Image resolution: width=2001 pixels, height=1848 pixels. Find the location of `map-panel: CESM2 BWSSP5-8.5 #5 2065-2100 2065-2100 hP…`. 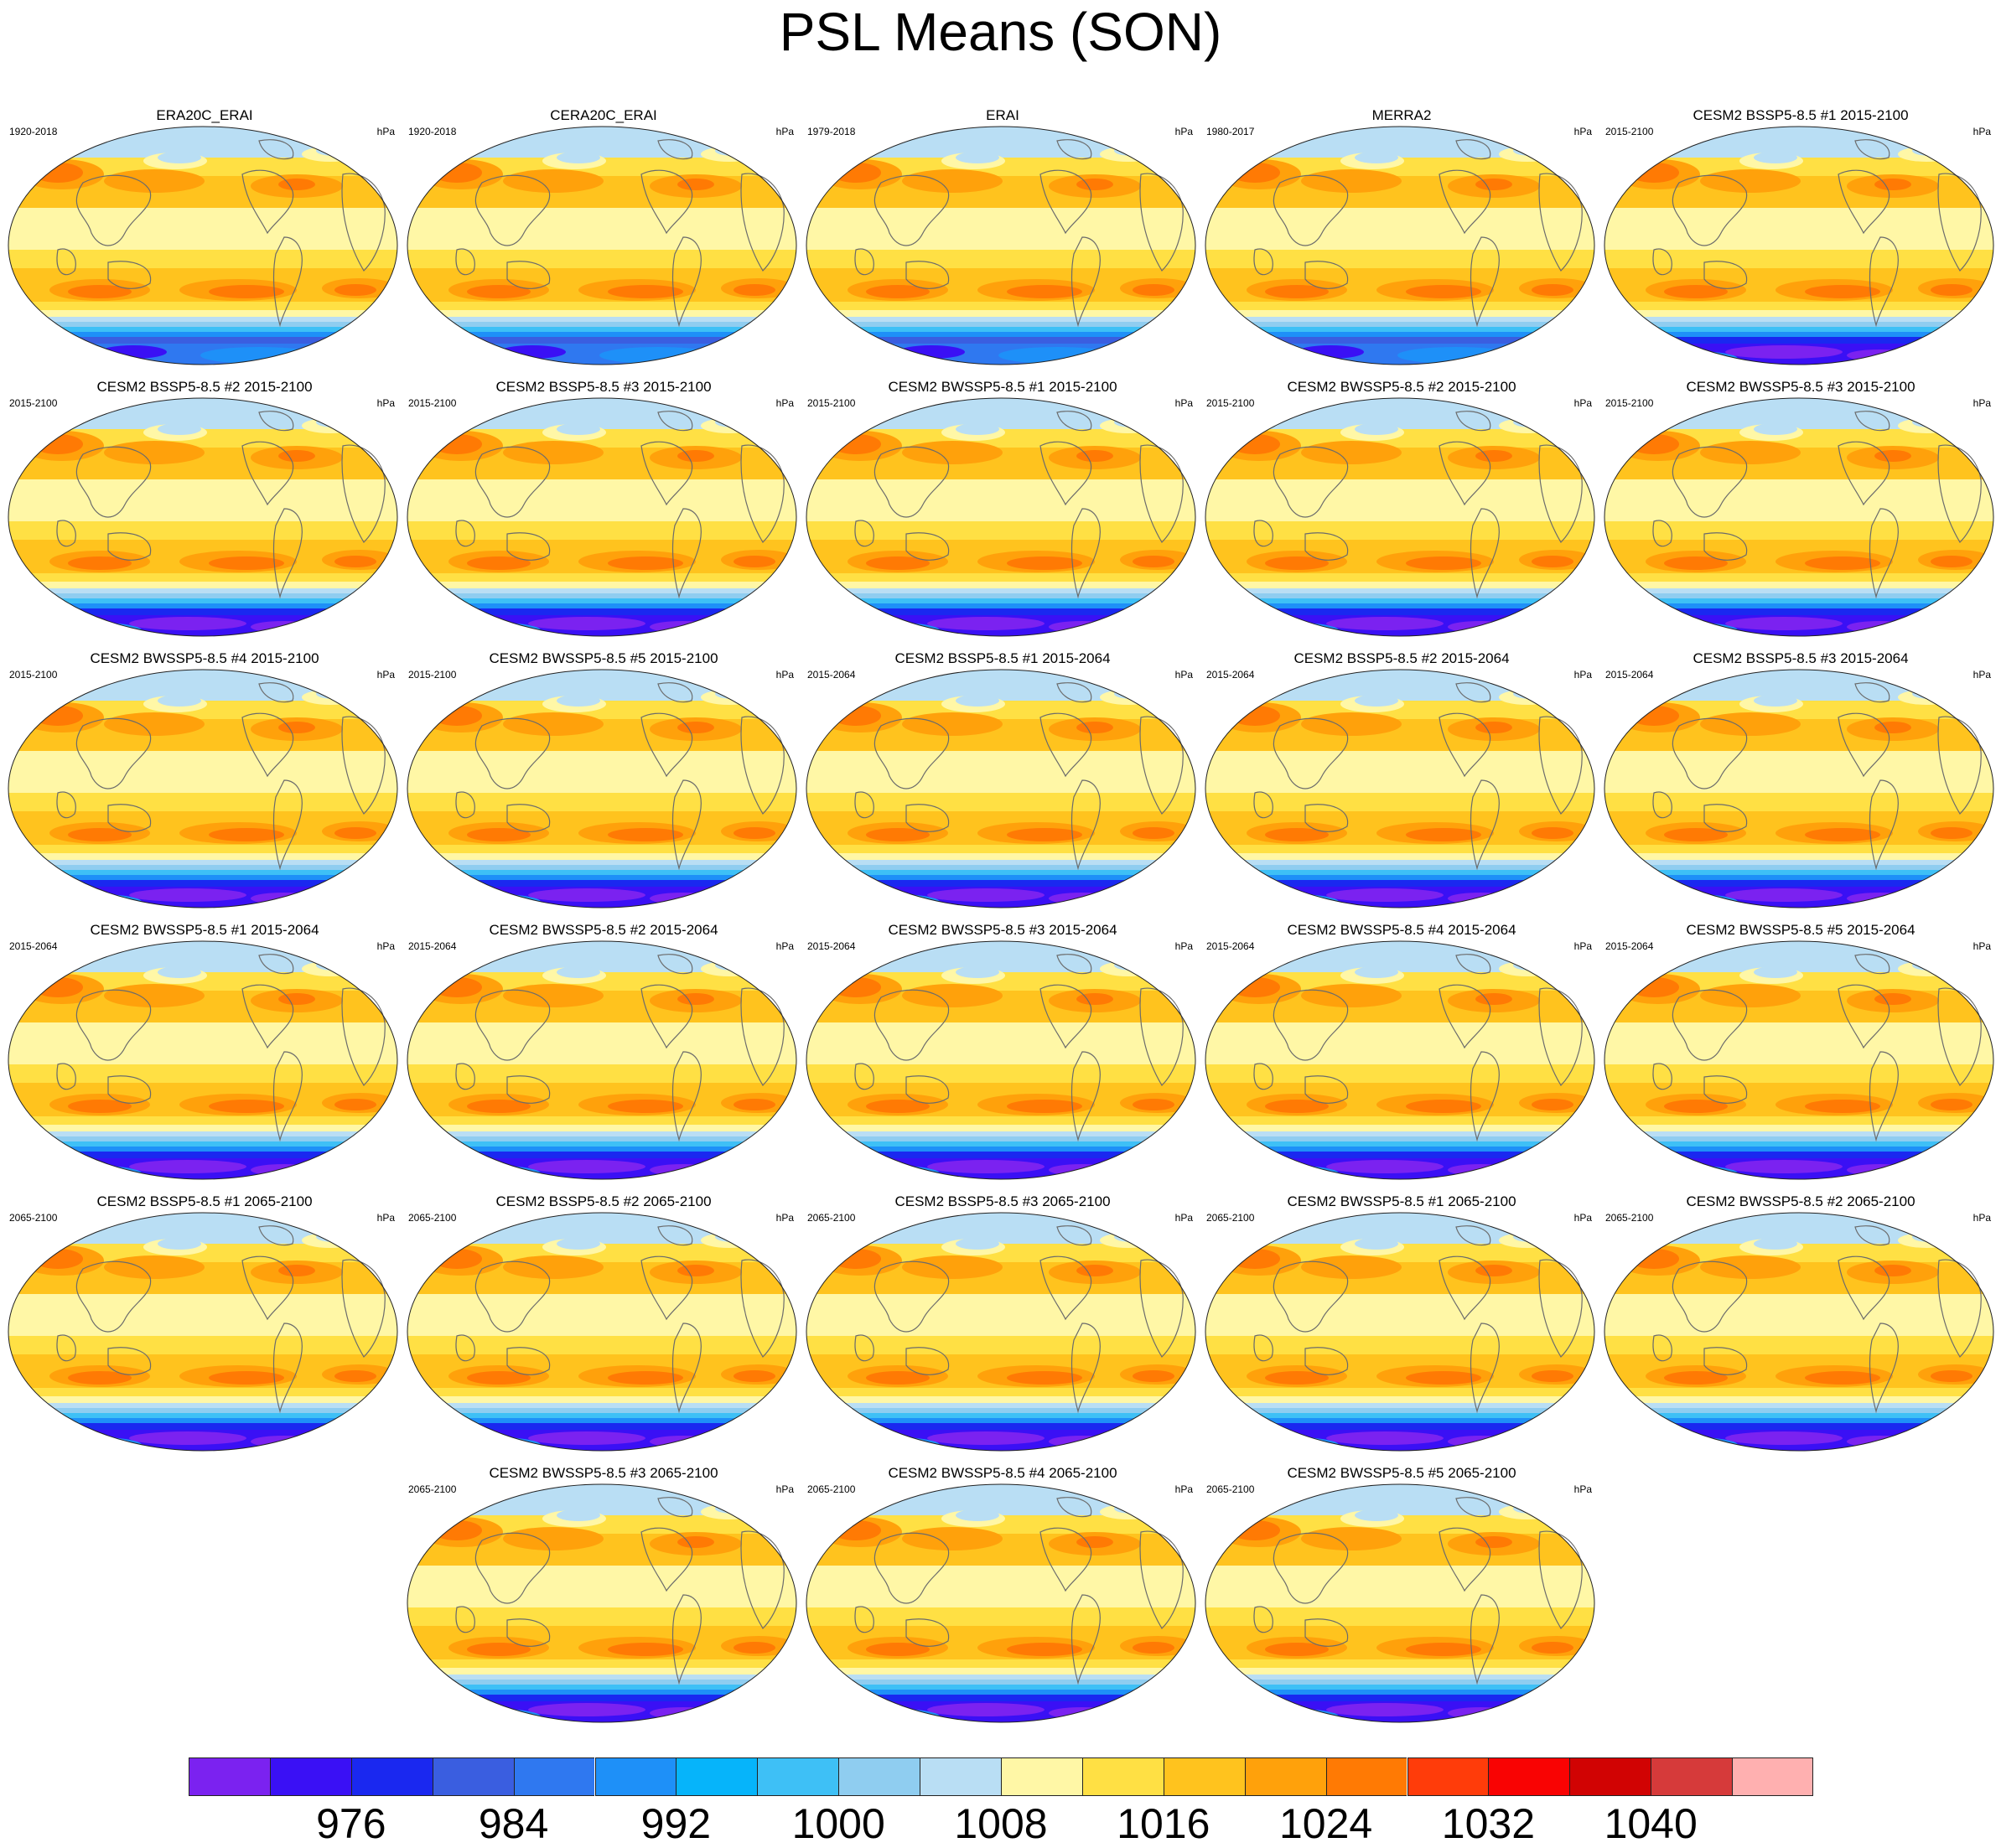

map-panel: CESM2 BWSSP5-8.5 #5 2065-2100 2065-2100 hP… is located at coordinates (1402, 1595).